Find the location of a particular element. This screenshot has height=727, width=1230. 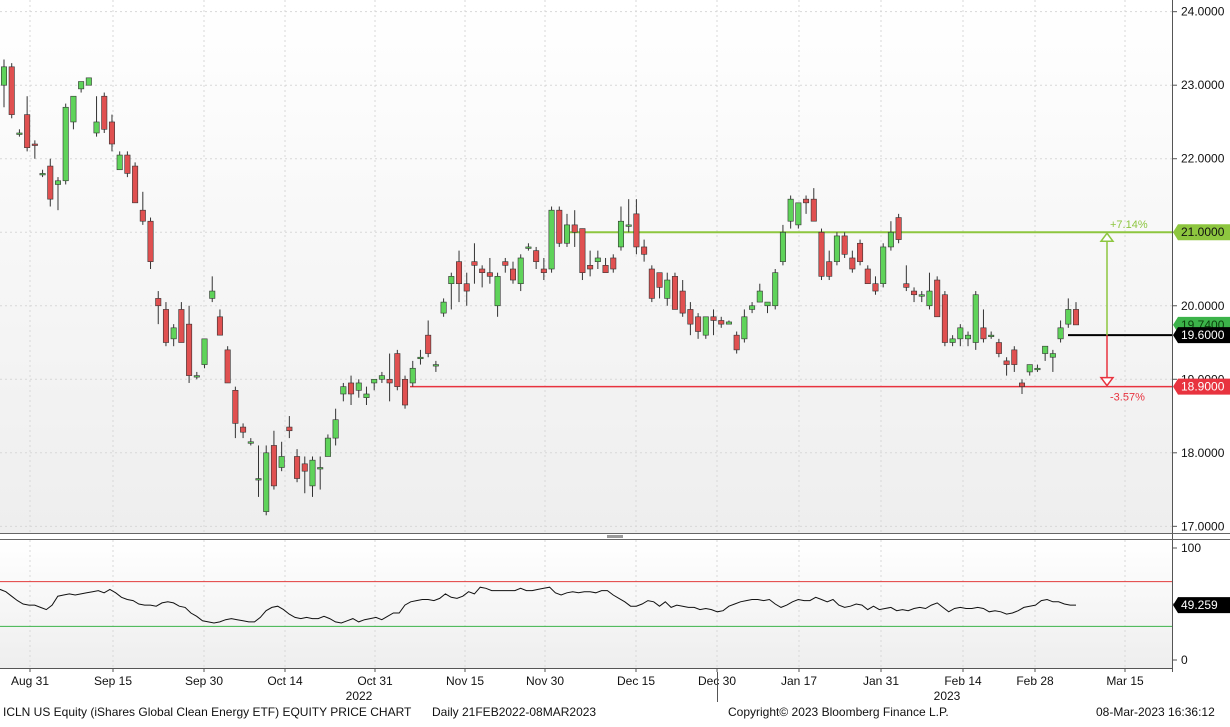

resistance-price-tag: 21.0000 is located at coordinates (1203, 232).